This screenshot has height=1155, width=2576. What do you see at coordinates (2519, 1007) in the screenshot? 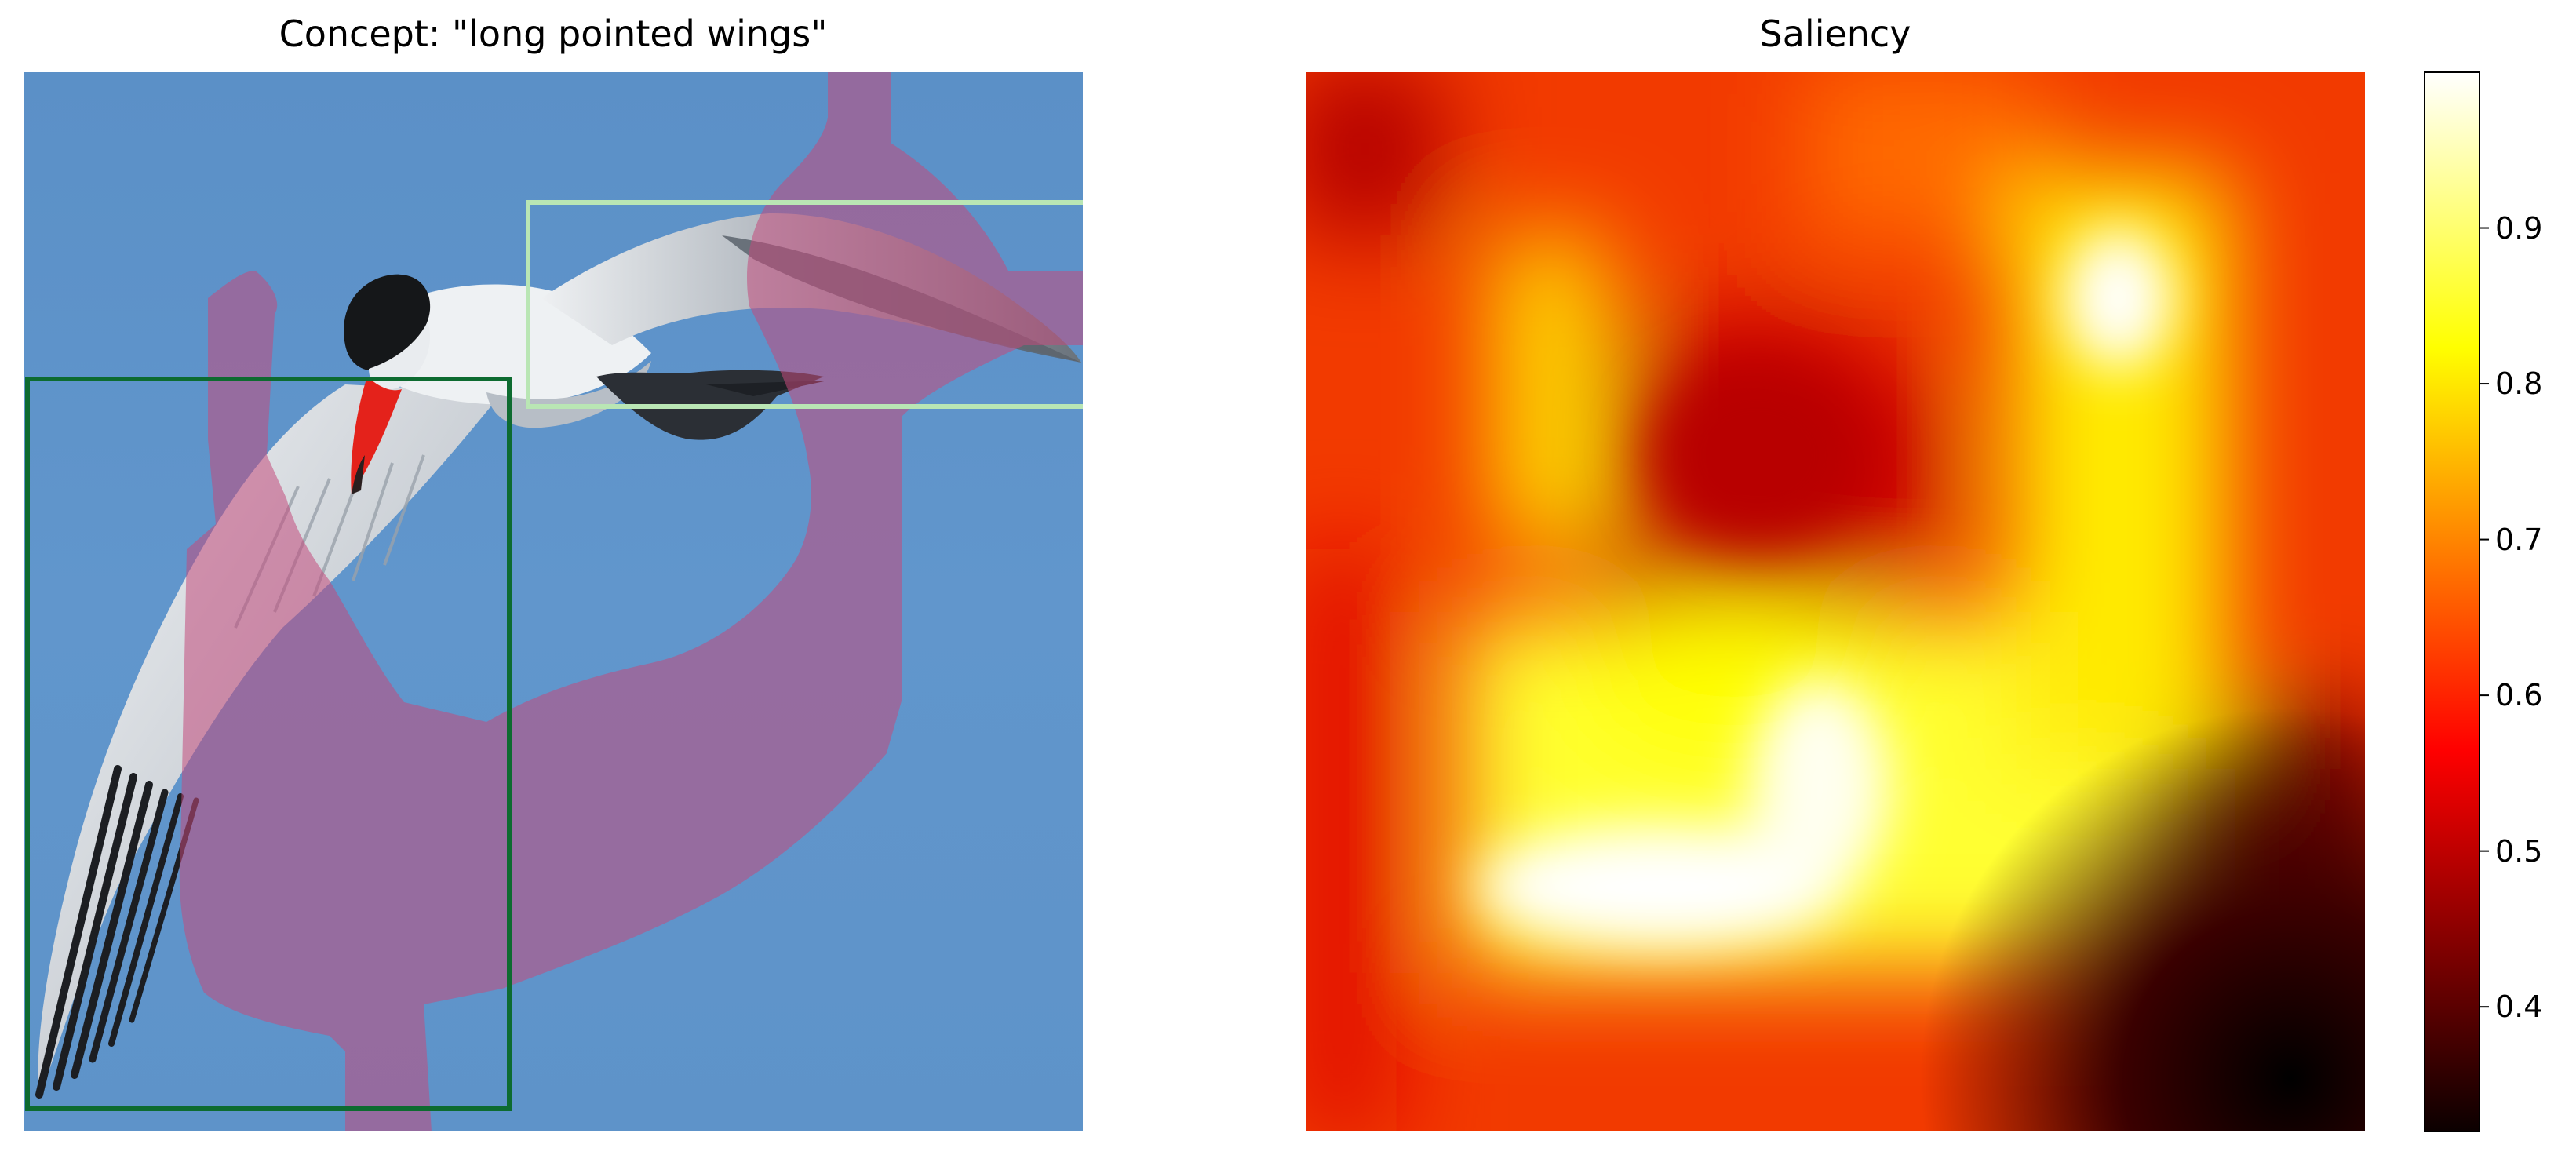
I see `colorbar-tick-label: 0.4` at bounding box center [2519, 1007].